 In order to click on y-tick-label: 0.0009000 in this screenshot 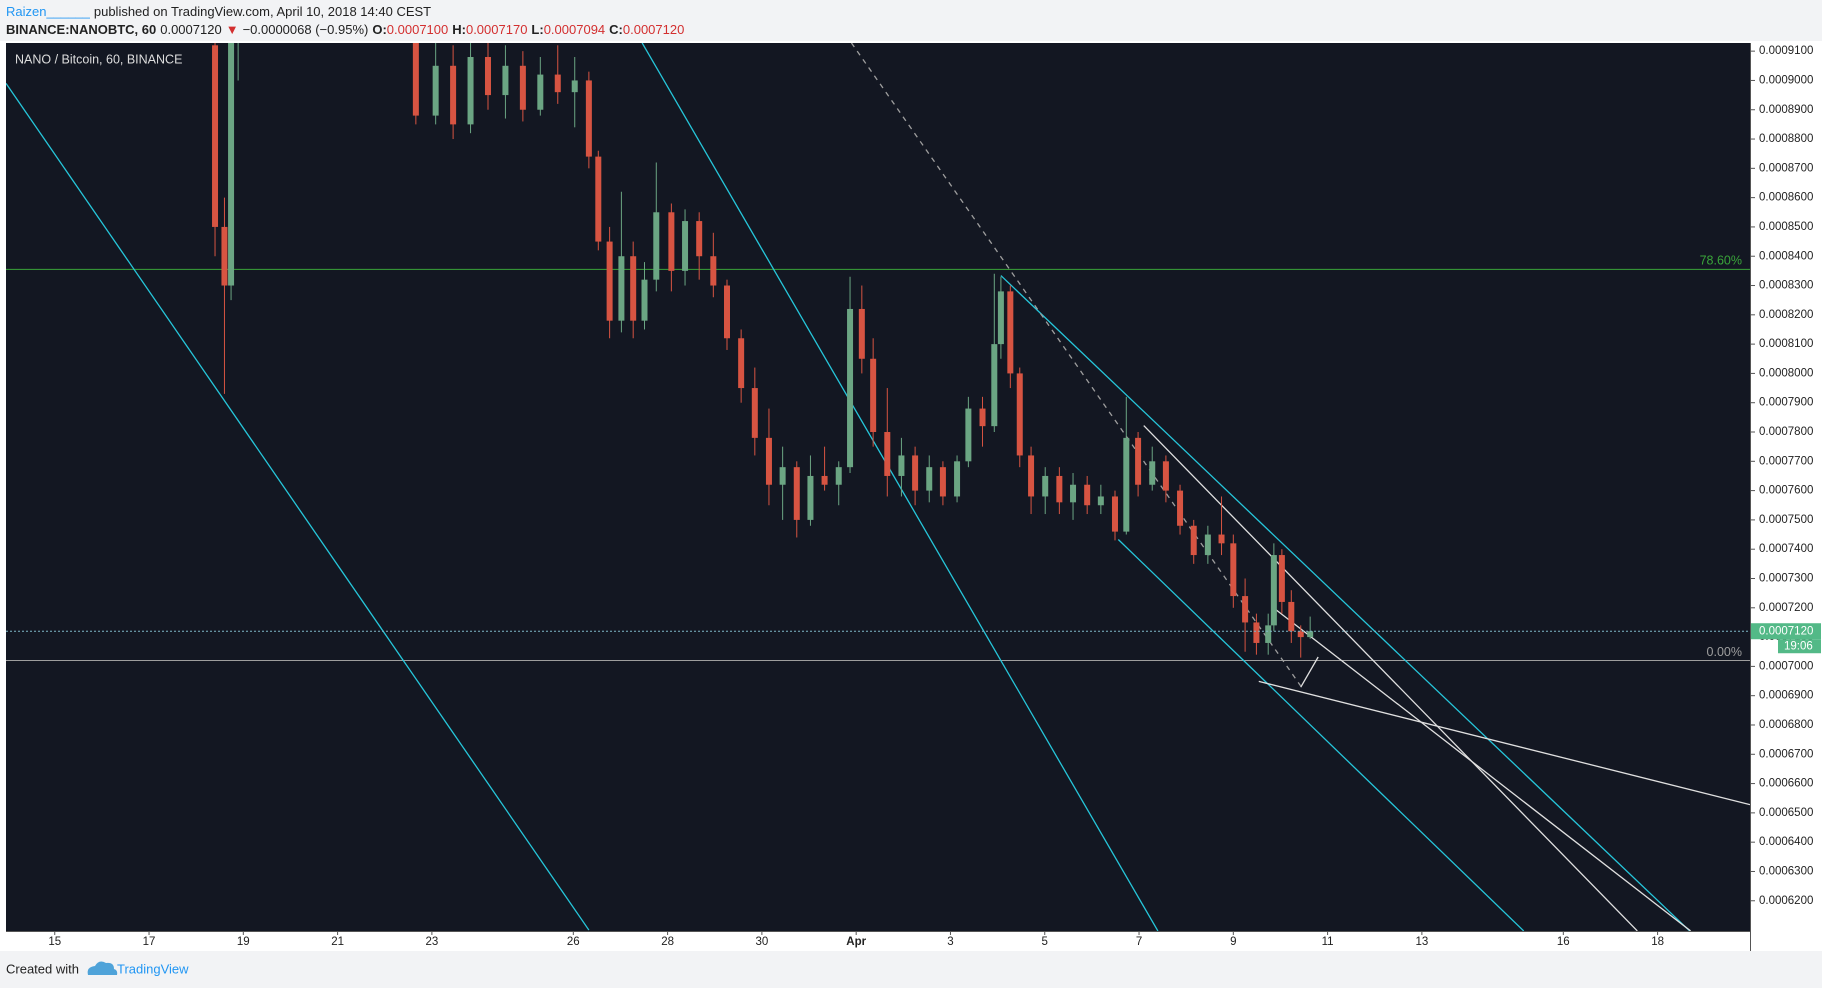, I will do `click(1786, 80)`.